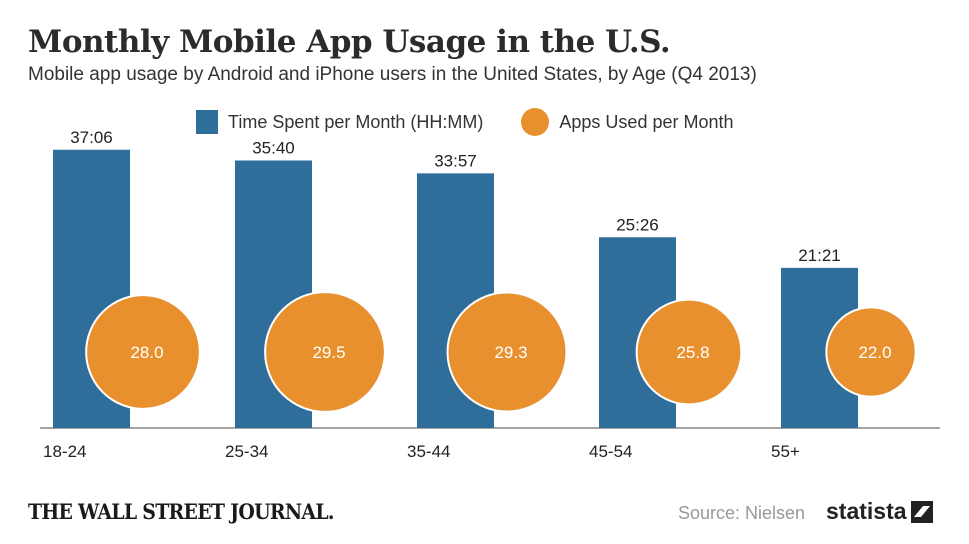 This screenshot has height=544, width=969. Describe the element at coordinates (692, 352) in the screenshot. I see `circle-label: 25.8` at that location.